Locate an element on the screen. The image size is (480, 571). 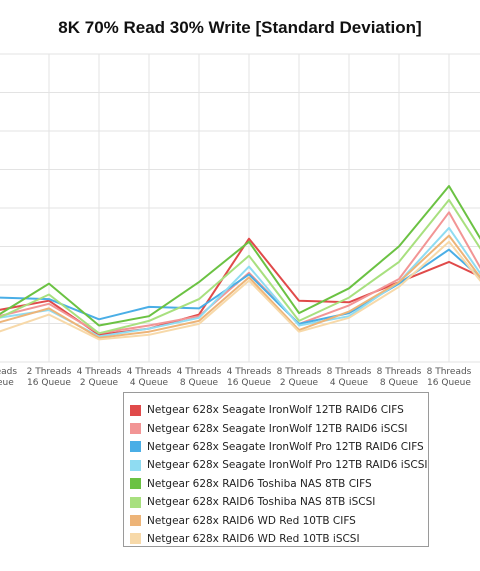
legend-item: Netgear 628x RAID6 WD Red 10TB iSCSI is located at coordinates (279, 539).